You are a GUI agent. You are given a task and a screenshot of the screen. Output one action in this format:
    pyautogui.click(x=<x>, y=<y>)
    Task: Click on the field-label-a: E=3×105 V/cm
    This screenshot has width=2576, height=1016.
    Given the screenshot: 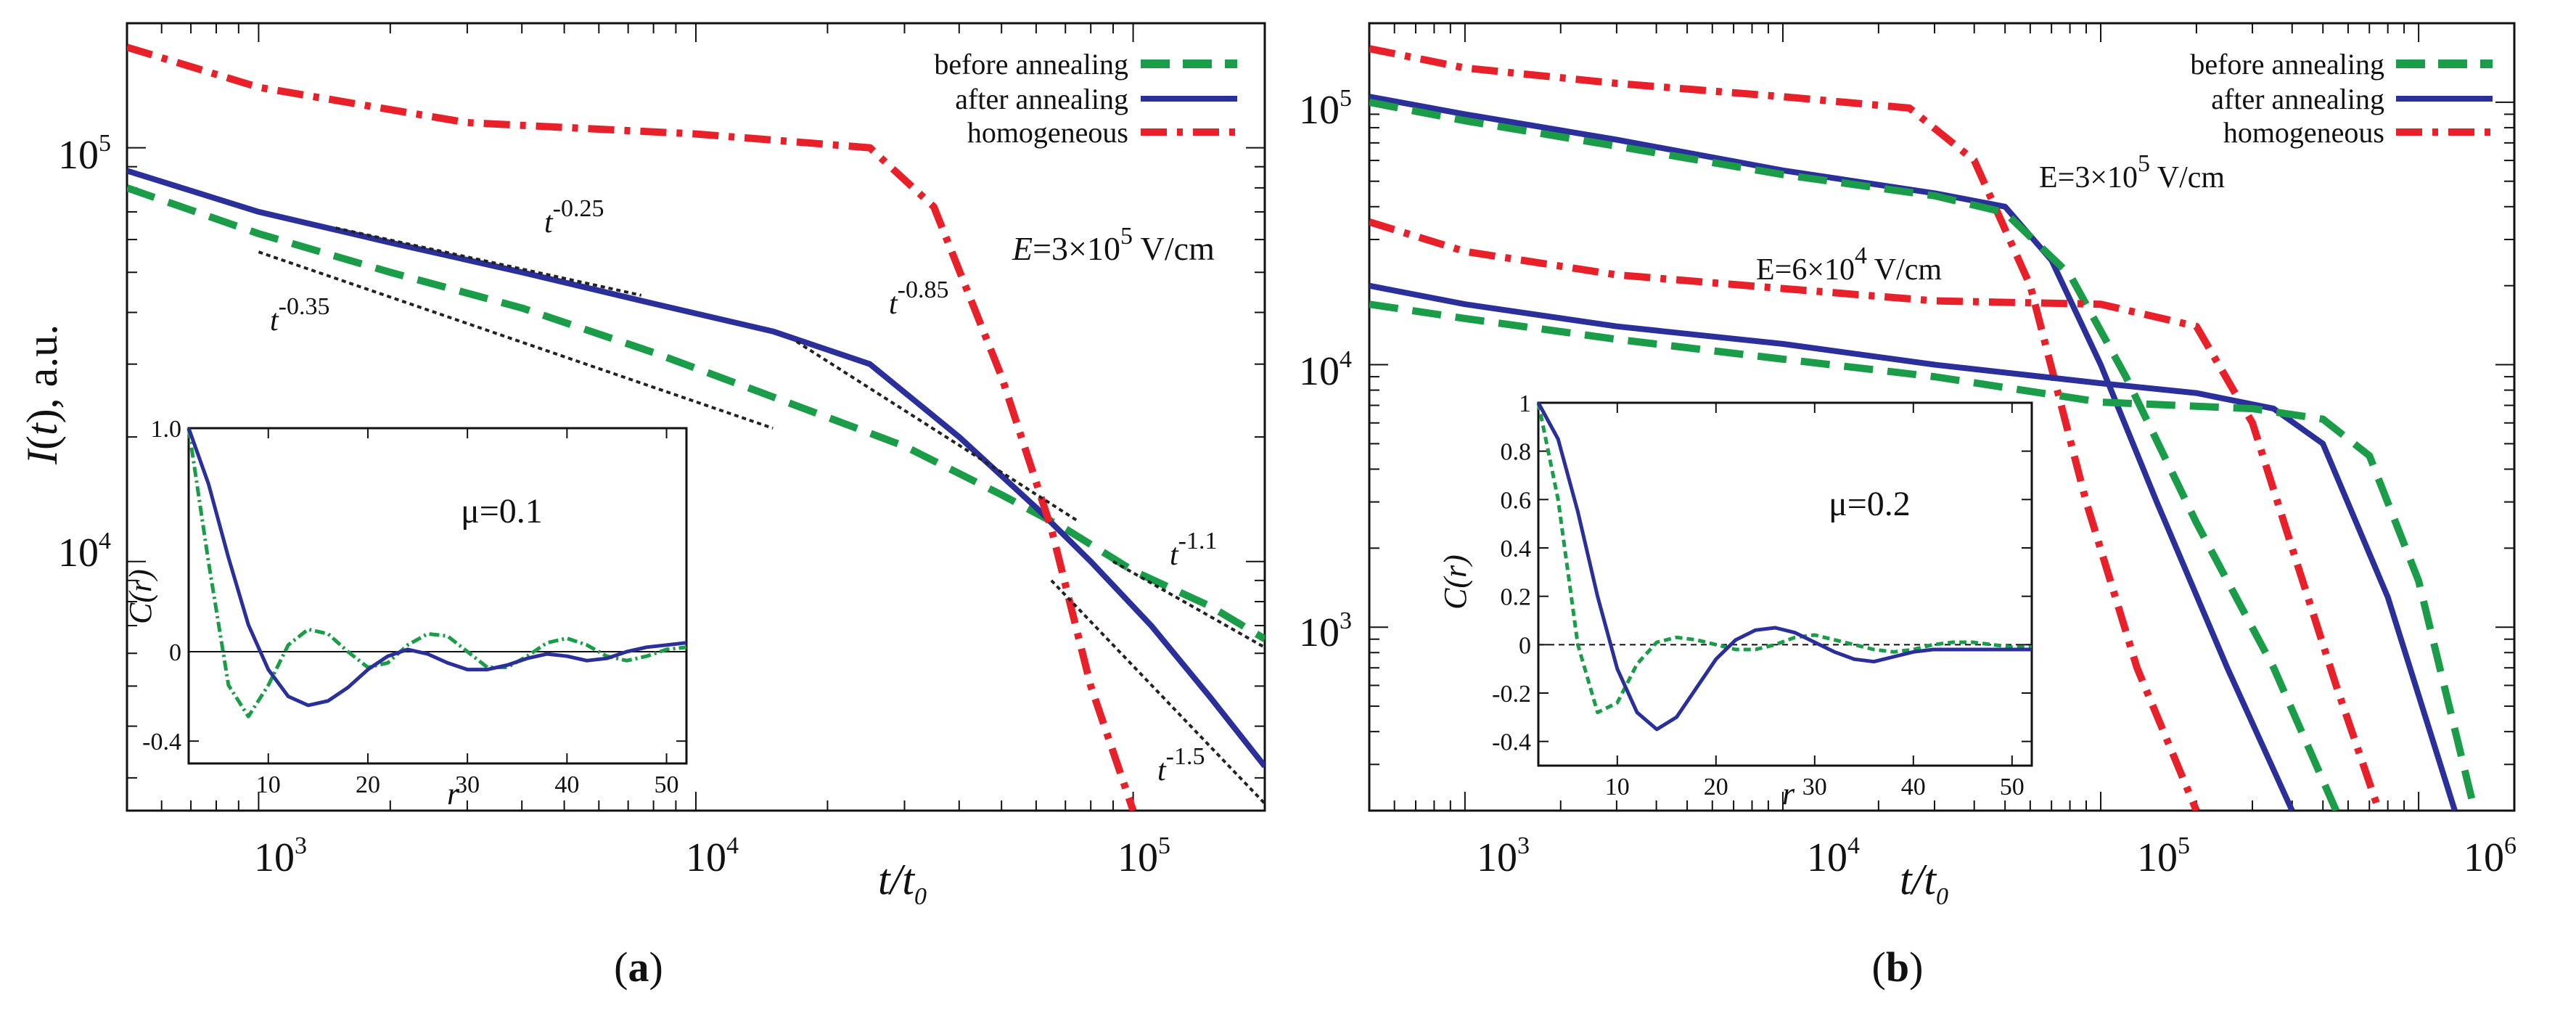 What is the action you would take?
    pyautogui.click(x=1113, y=245)
    